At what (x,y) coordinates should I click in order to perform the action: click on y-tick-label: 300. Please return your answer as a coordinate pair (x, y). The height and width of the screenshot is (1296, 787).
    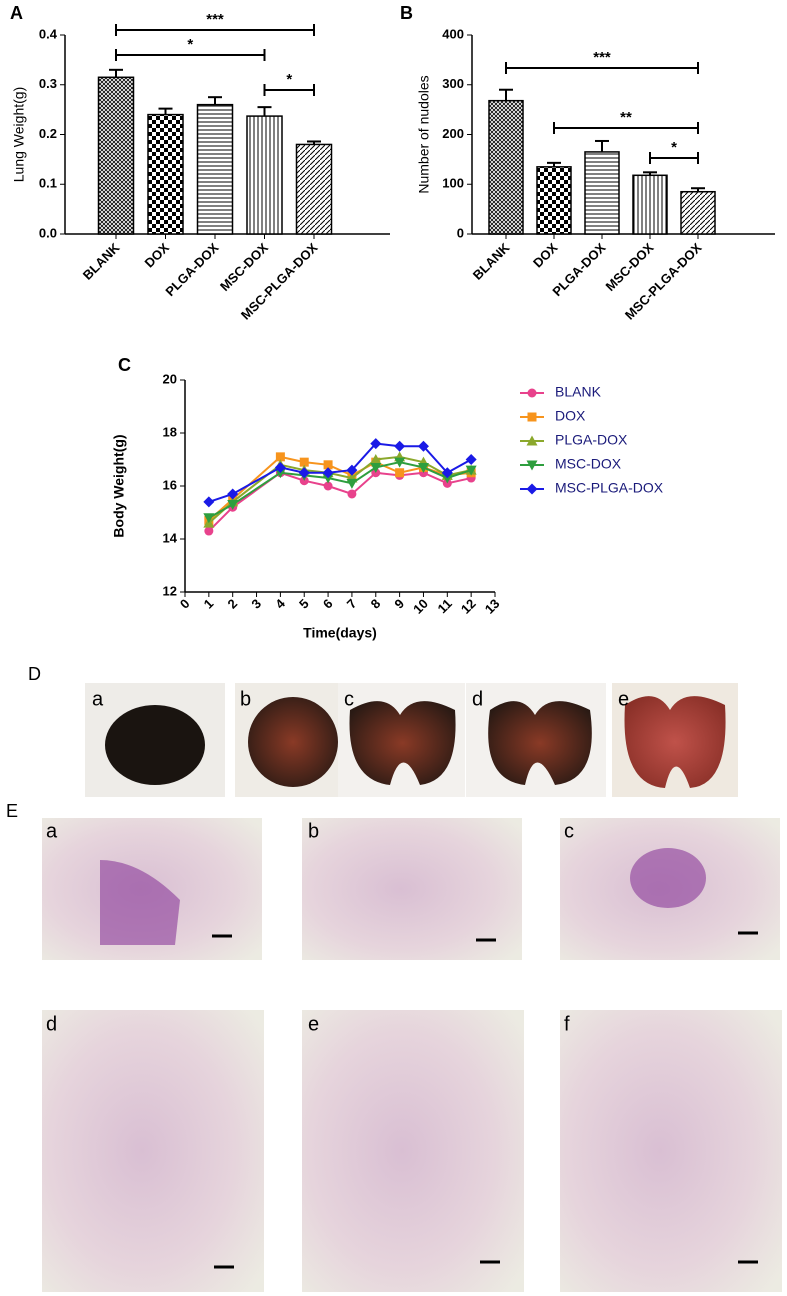
    Looking at the image, I should click on (453, 83).